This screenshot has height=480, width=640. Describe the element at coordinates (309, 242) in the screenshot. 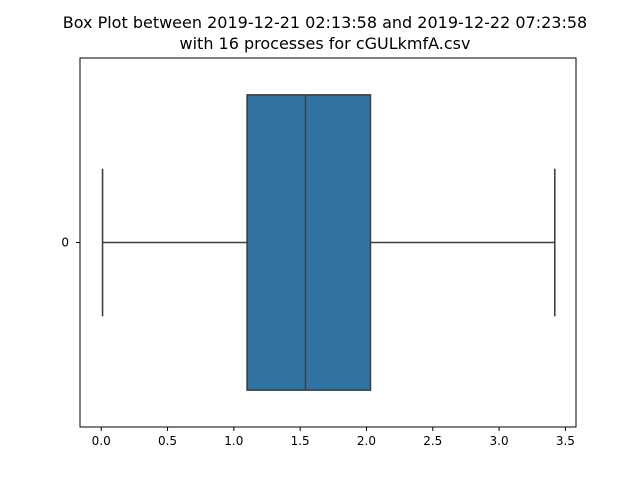

I see `iqr-box` at that location.